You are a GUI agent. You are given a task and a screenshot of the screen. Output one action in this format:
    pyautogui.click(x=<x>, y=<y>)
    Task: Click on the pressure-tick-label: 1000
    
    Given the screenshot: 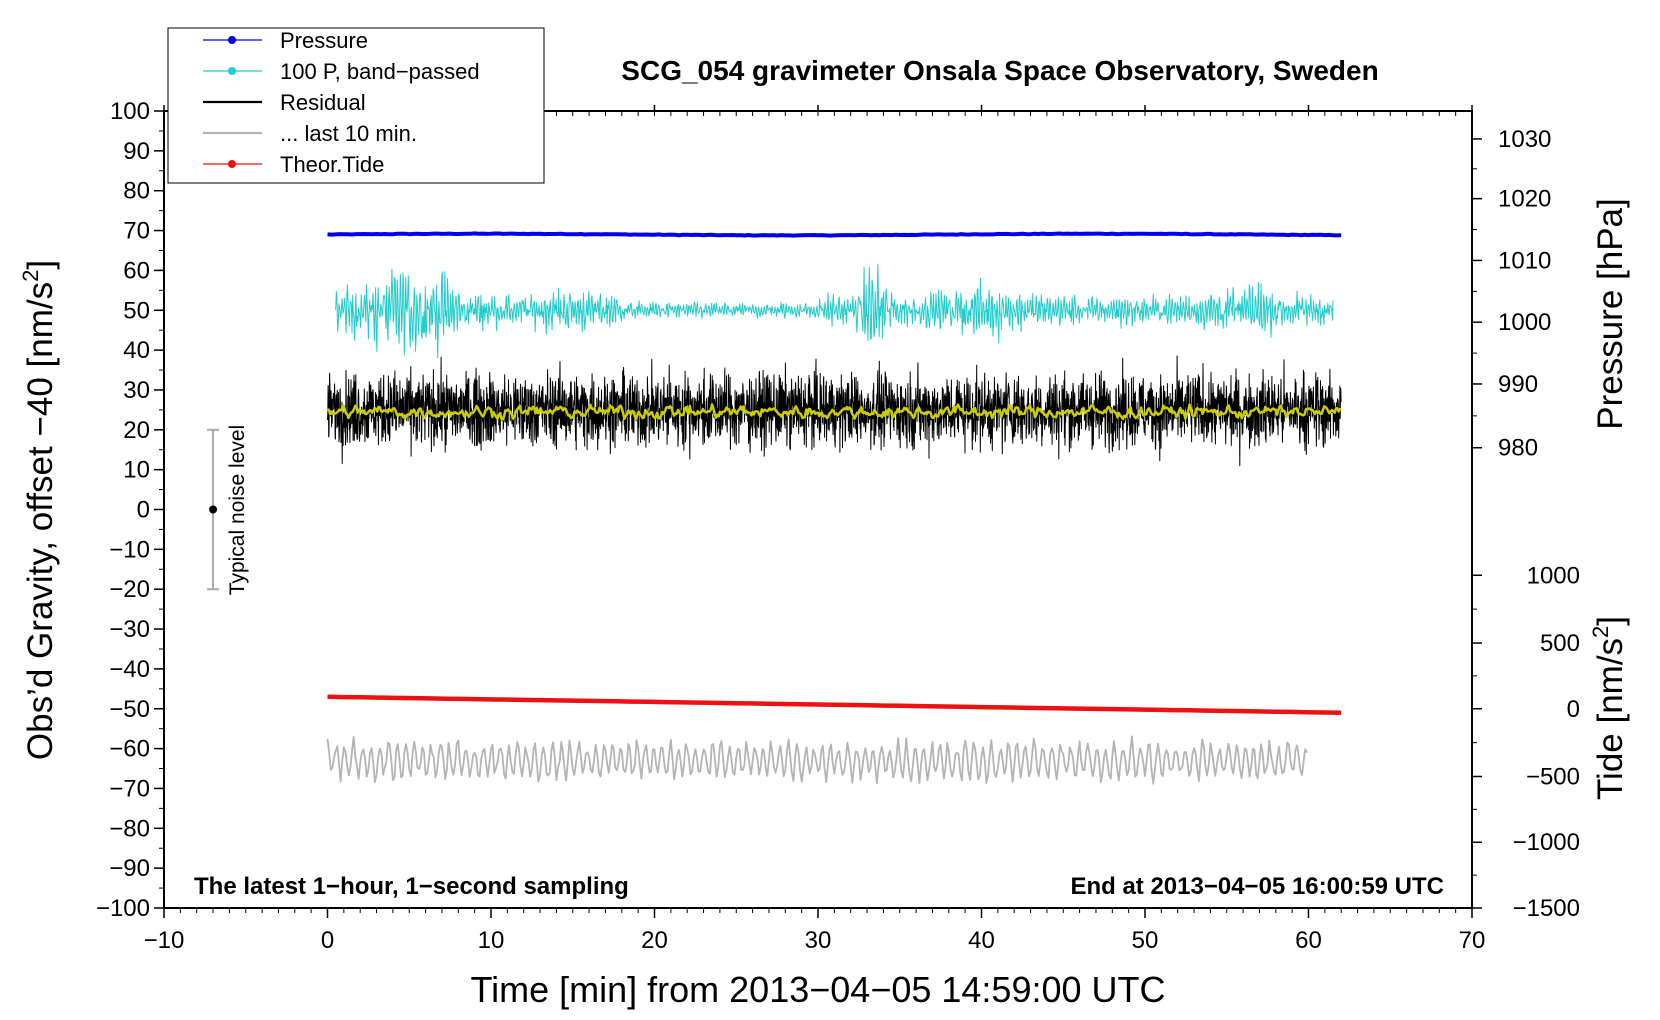 What is the action you would take?
    pyautogui.click(x=1524, y=322)
    